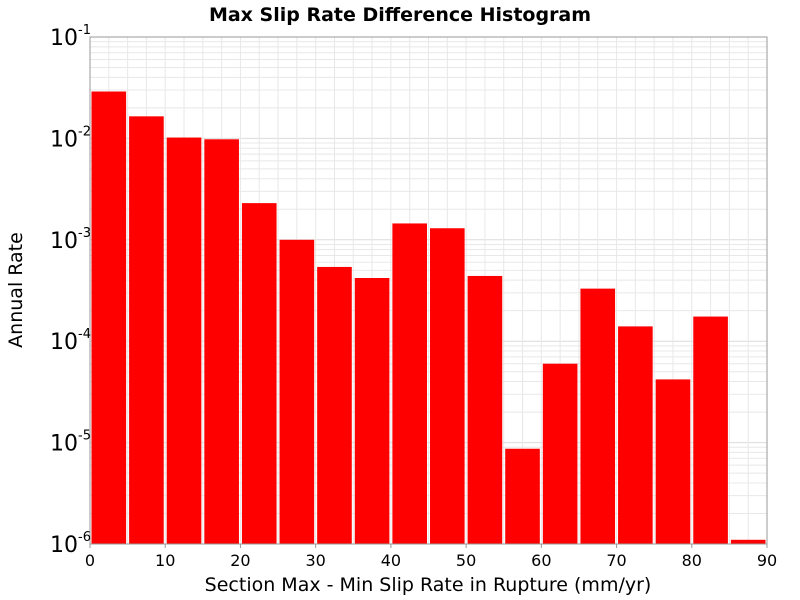  What do you see at coordinates (767, 560) in the screenshot?
I see `x-tick-label: 90` at bounding box center [767, 560].